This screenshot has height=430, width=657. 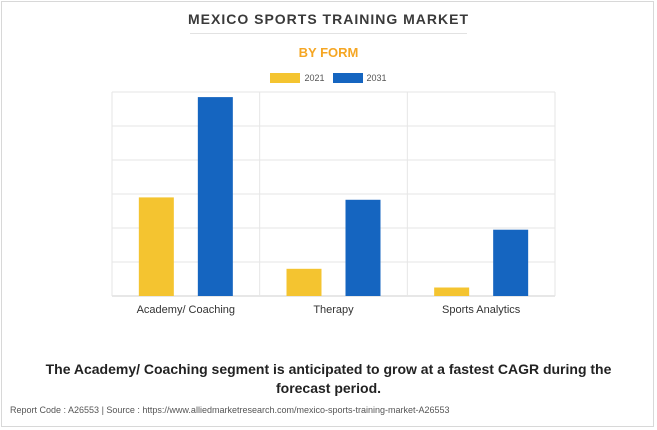 What do you see at coordinates (333, 310) in the screenshot?
I see `x-tick-label: Therapy` at bounding box center [333, 310].